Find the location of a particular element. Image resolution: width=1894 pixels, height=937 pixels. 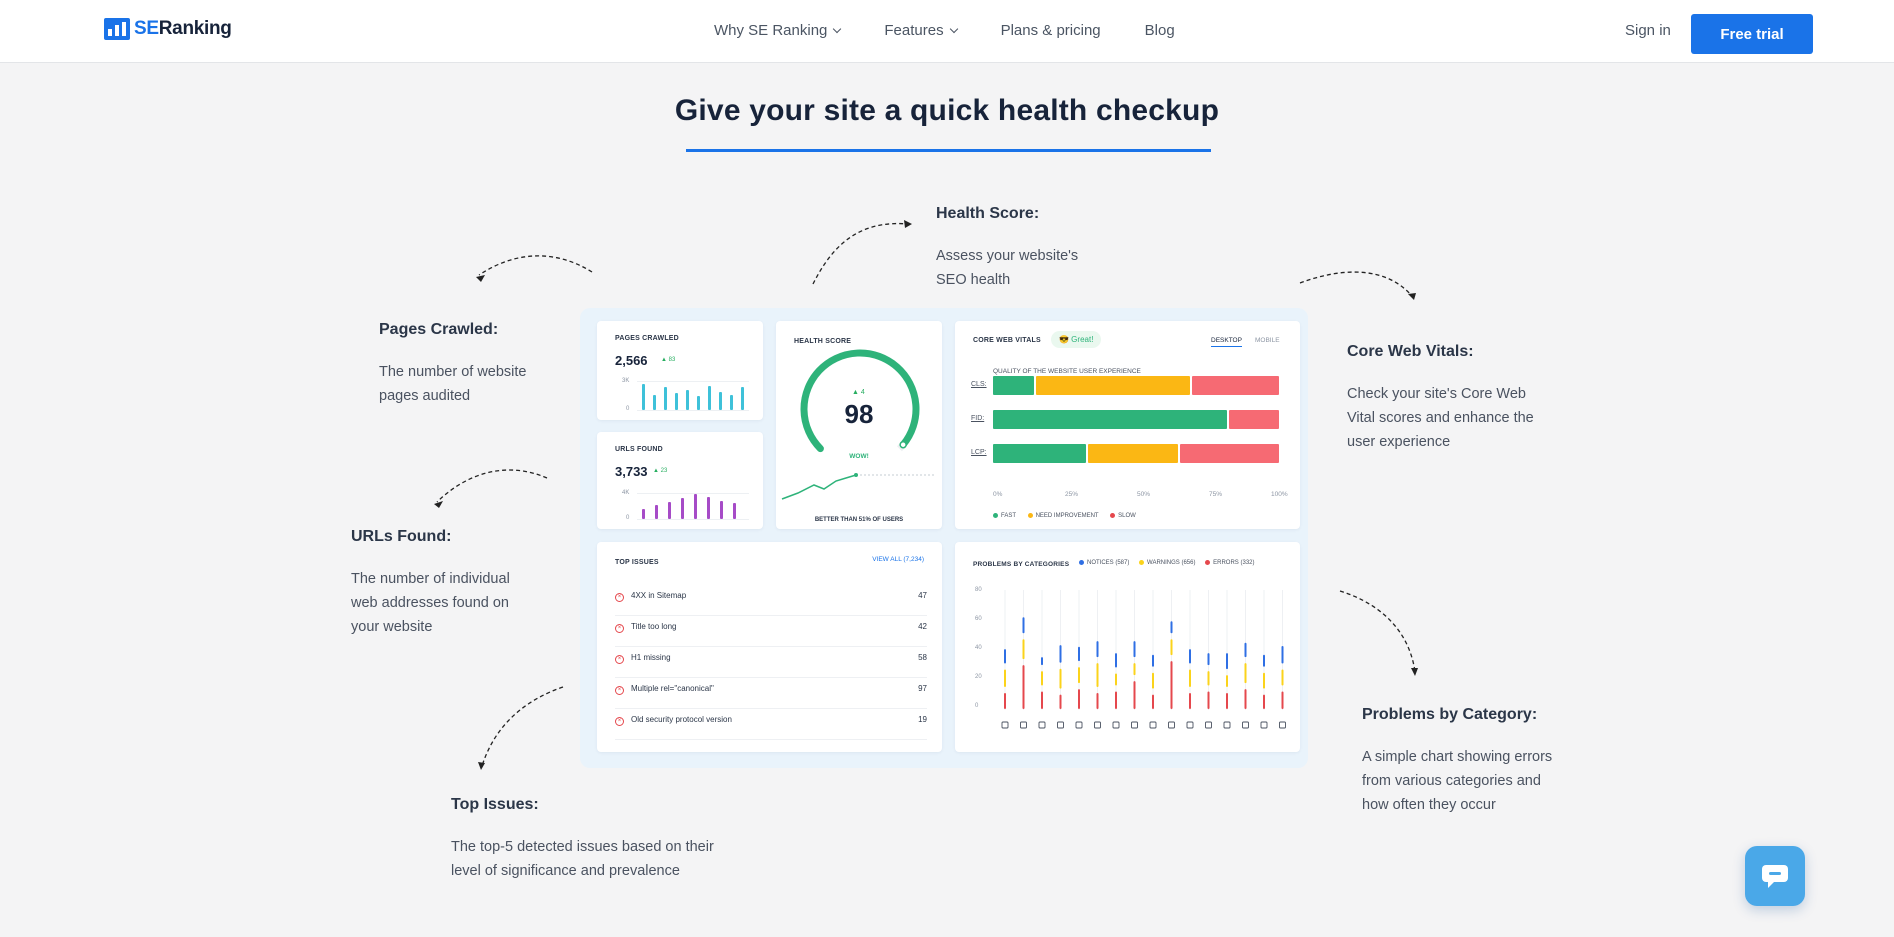

logo-icon is located at coordinates (117, 29).